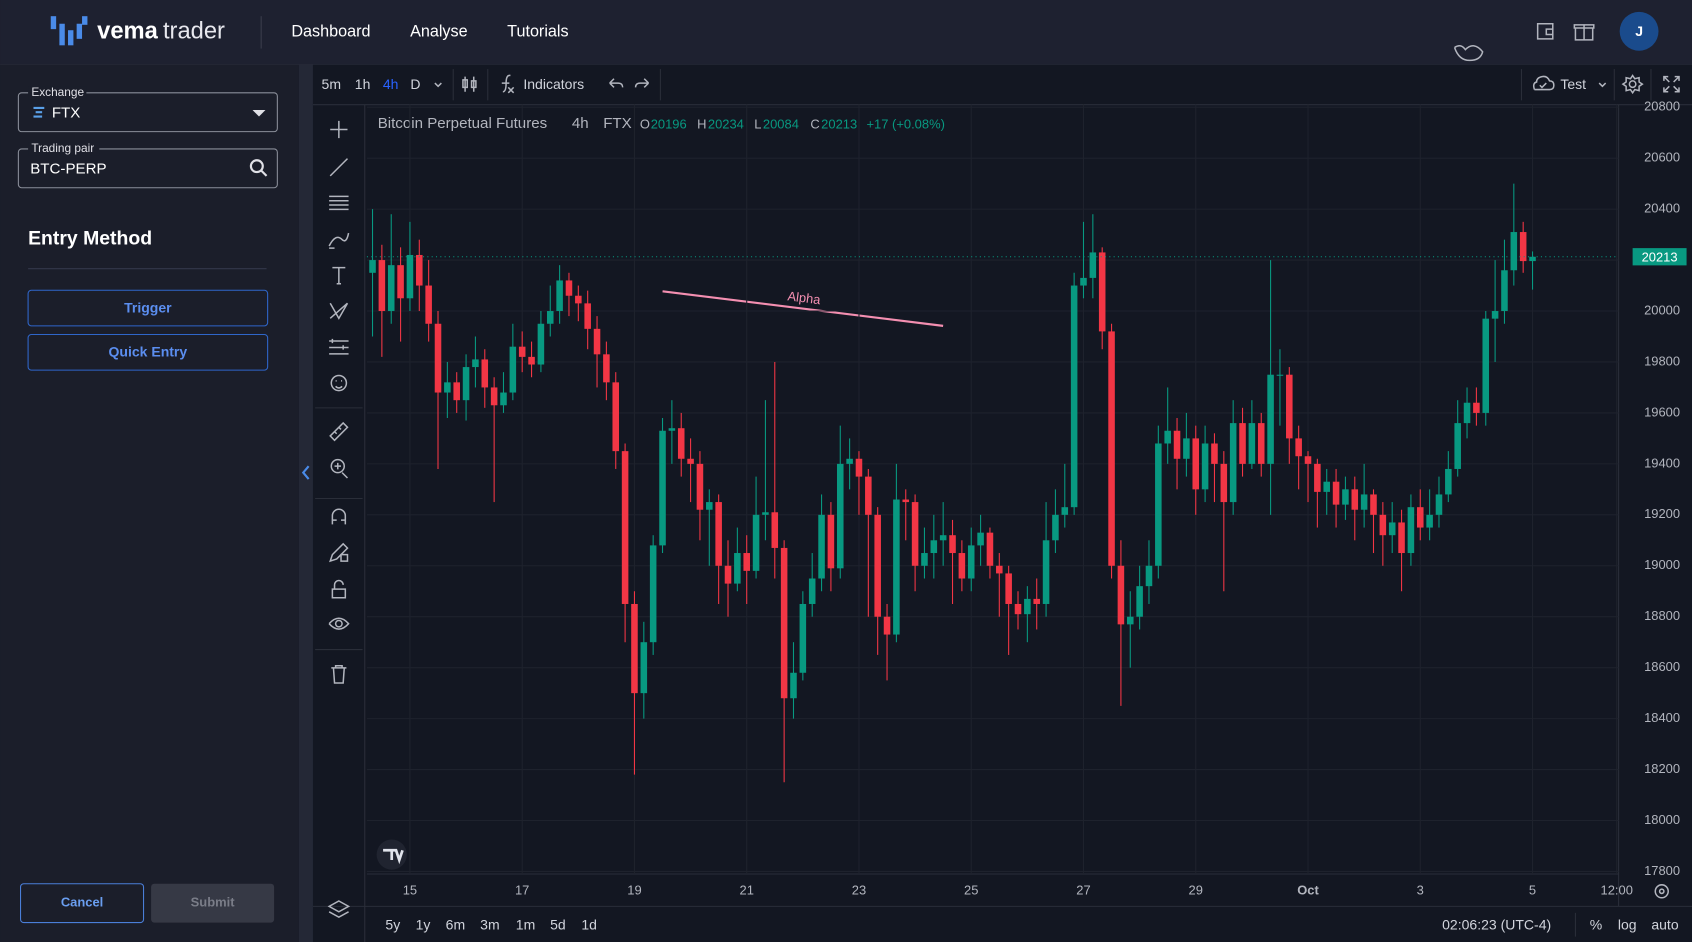 The image size is (1692, 942). What do you see at coordinates (147, 112) in the screenshot?
I see `exchange-select` at bounding box center [147, 112].